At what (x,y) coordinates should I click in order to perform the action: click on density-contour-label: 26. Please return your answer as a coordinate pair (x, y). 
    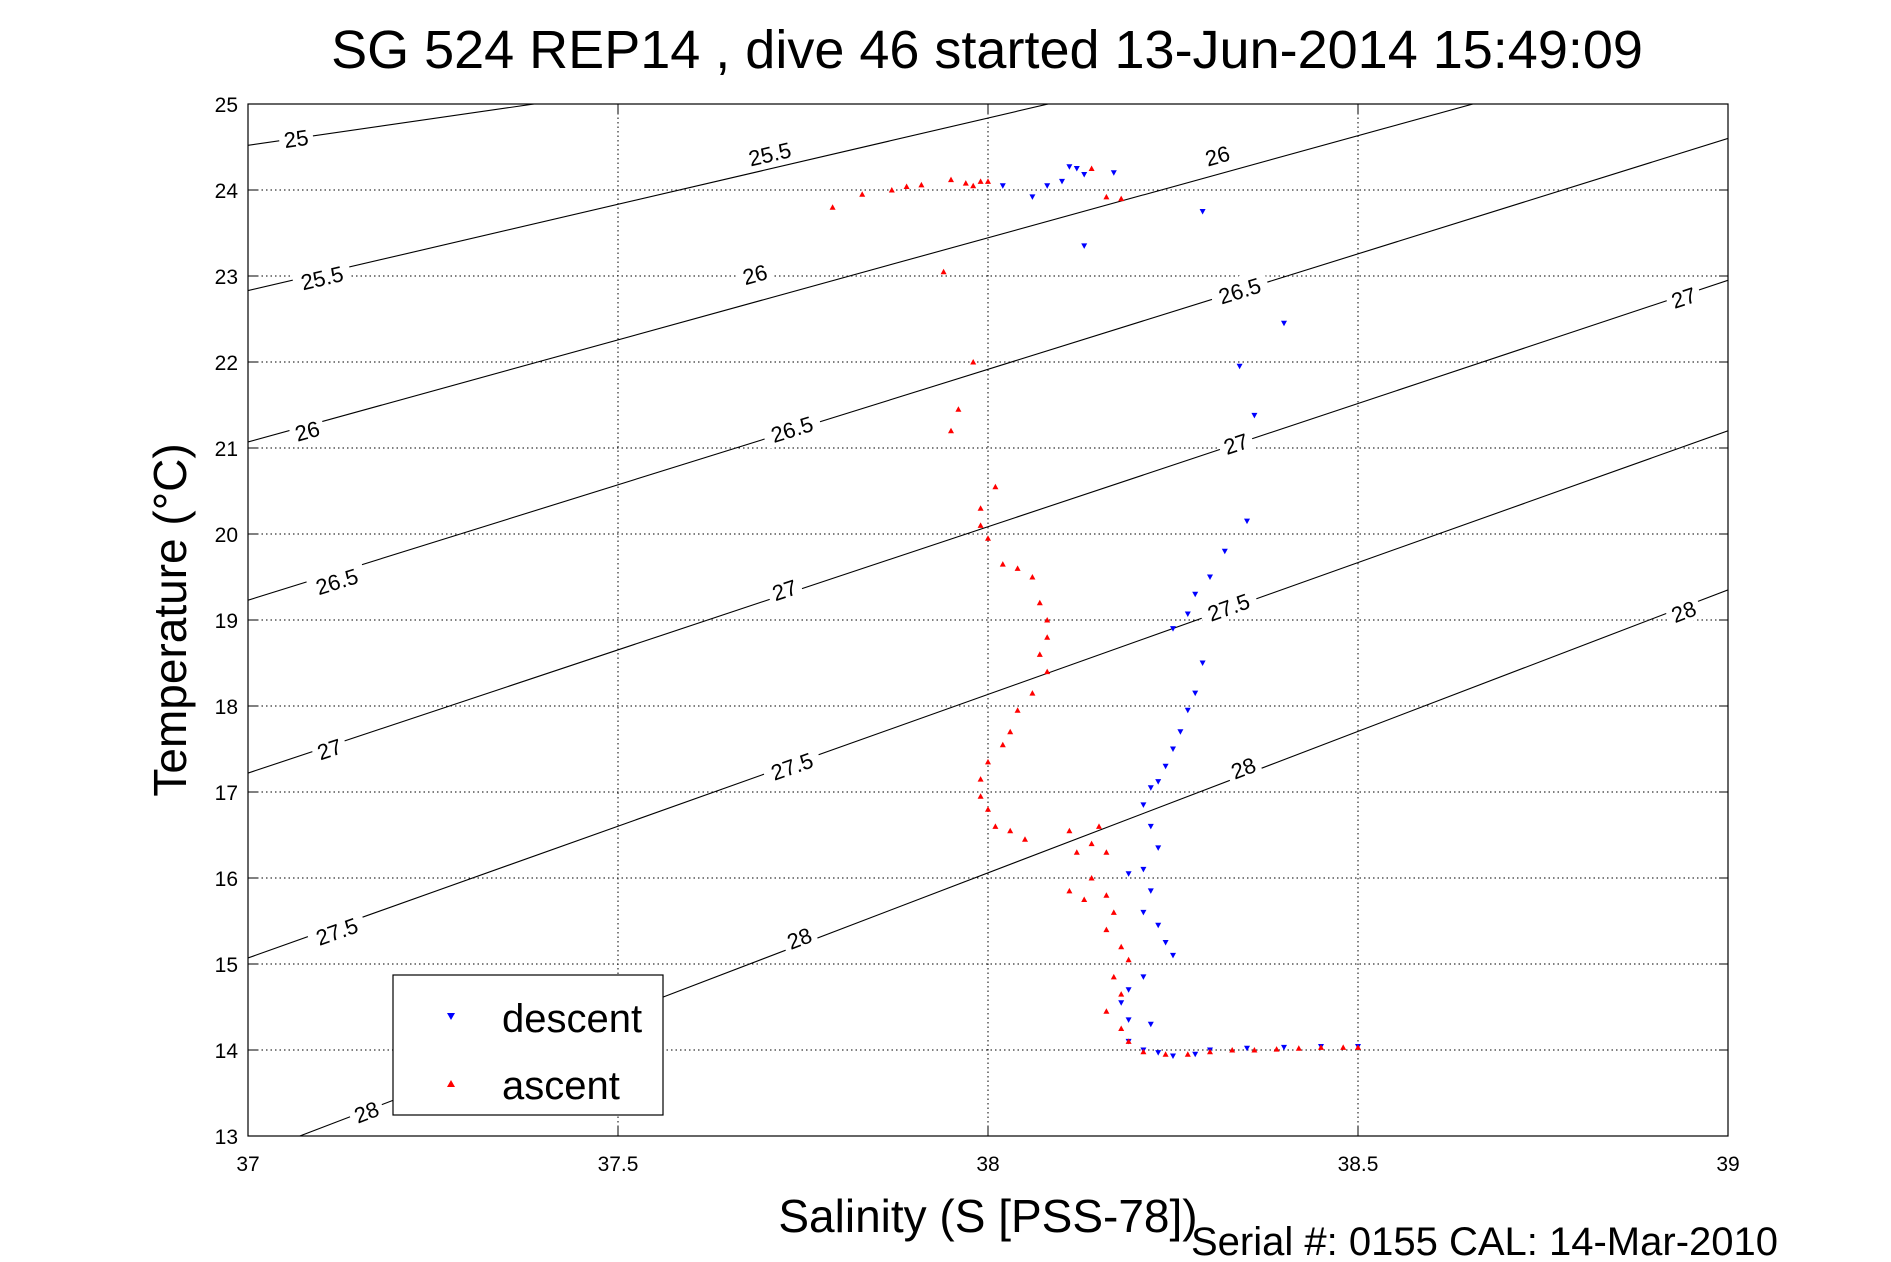
    Looking at the image, I should click on (754, 273).